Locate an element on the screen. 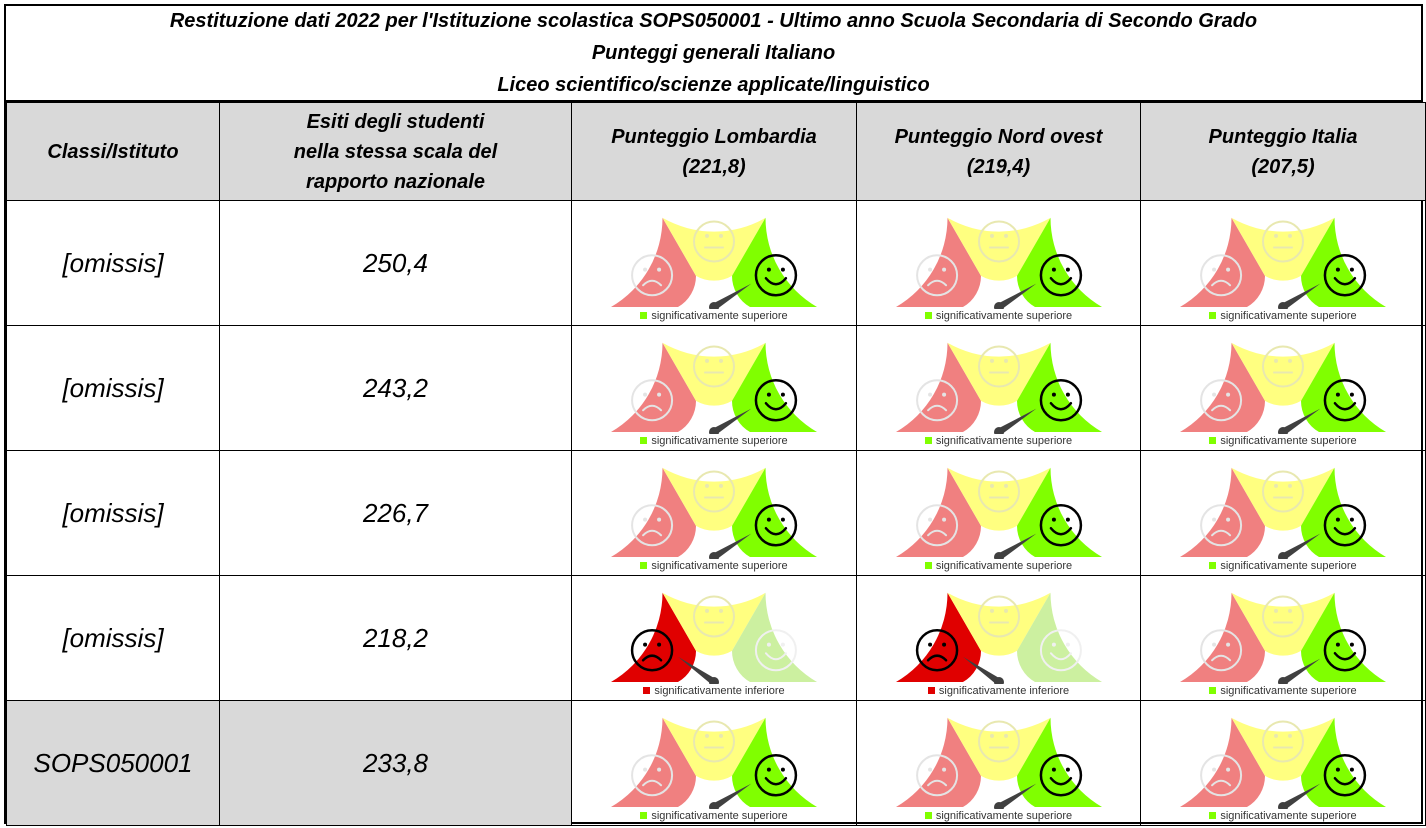 Image resolution: width=1426 pixels, height=828 pixels. gauge-widget: significativamente inferiore is located at coordinates (998, 638).